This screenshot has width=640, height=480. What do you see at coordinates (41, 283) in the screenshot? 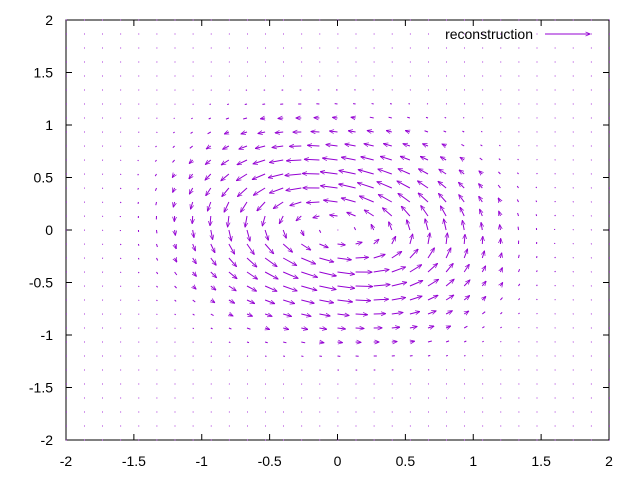
I see `y-tick-label: -0.5` at bounding box center [41, 283].